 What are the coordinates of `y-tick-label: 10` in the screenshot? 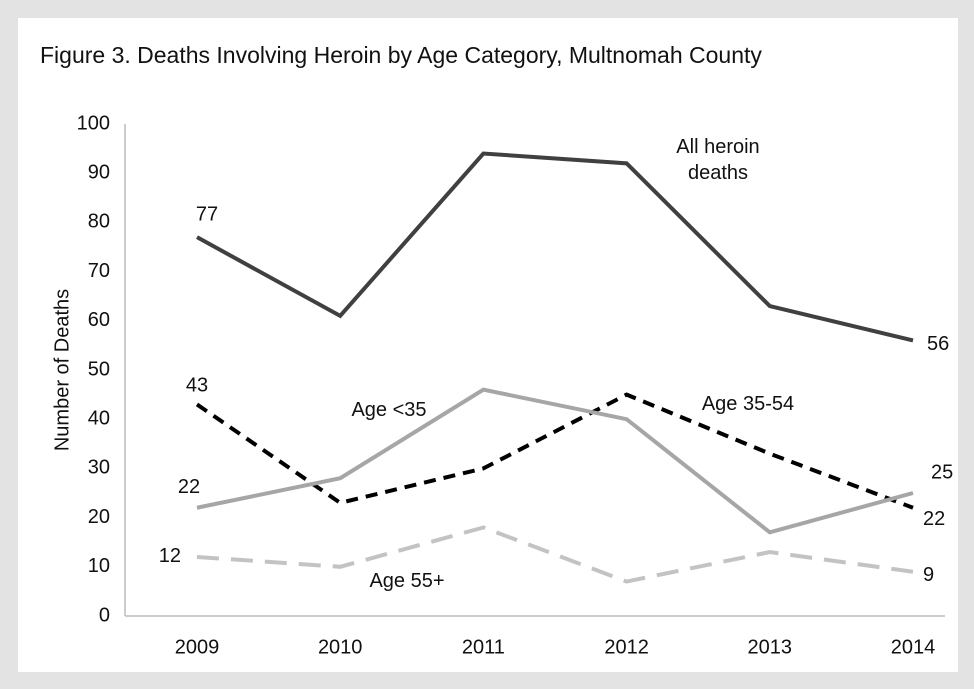 It's located at (99, 566).